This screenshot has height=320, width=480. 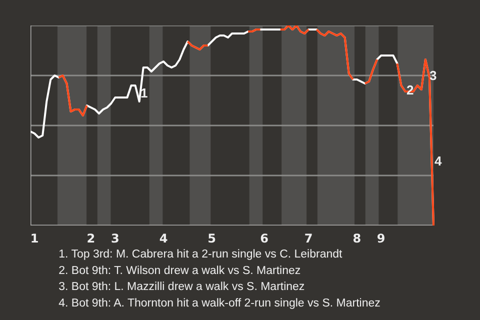 I want to click on text: 2. Bot 9th: T. Wilson drew a walk vs S. Martinez, so click(x=179, y=270).